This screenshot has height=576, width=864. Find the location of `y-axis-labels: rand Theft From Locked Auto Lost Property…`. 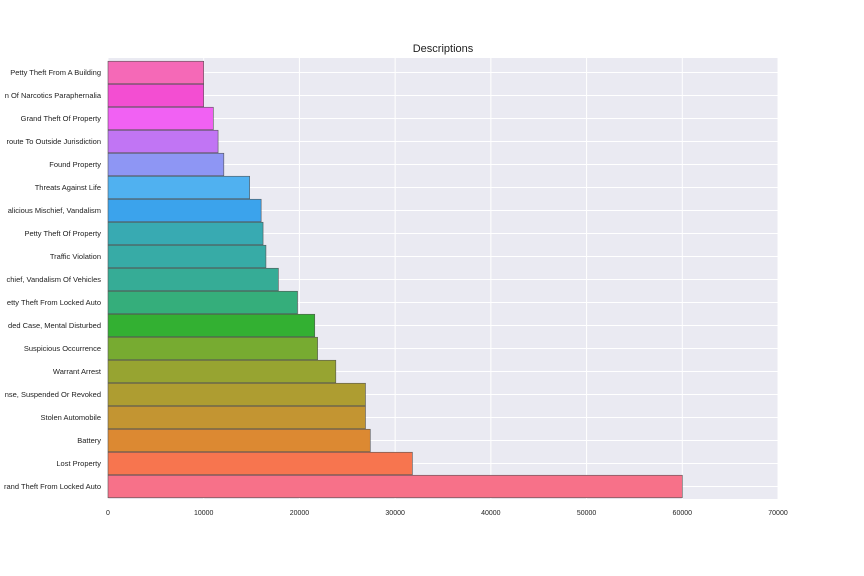

y-axis-labels: rand Theft From Locked Auto Lost Property… is located at coordinates (53, 279).